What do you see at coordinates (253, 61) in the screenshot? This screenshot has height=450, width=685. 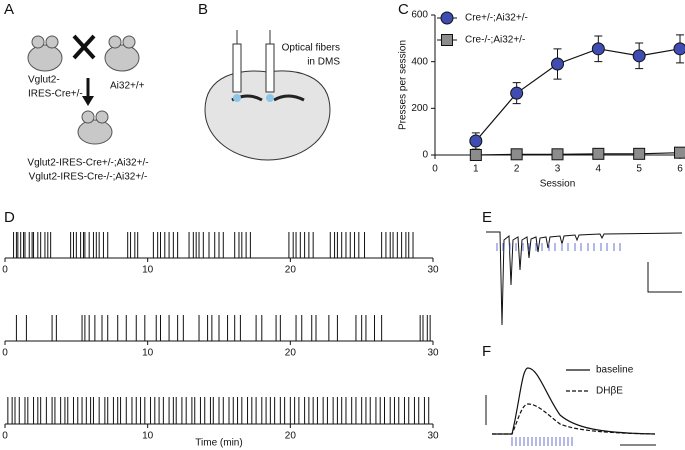 I see `fibers` at bounding box center [253, 61].